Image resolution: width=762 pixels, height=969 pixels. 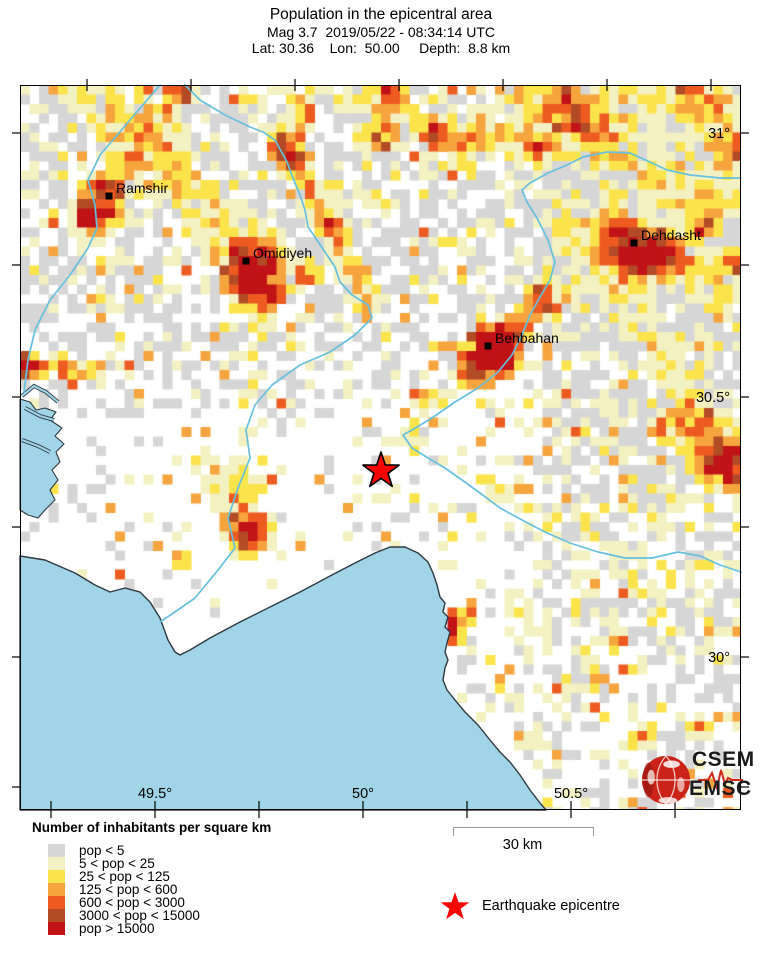 I want to click on city-marker-omidiyeh, so click(x=246, y=261).